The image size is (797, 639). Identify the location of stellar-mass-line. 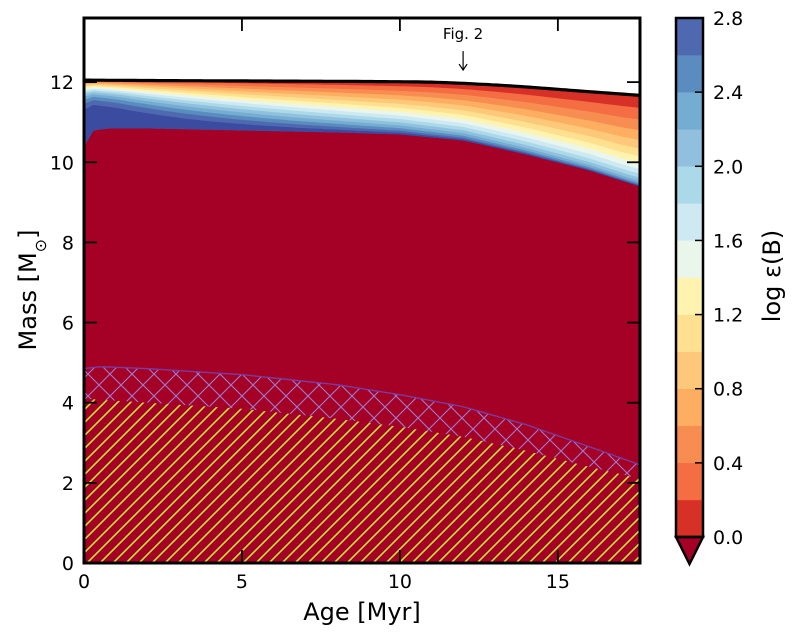
(362, 87).